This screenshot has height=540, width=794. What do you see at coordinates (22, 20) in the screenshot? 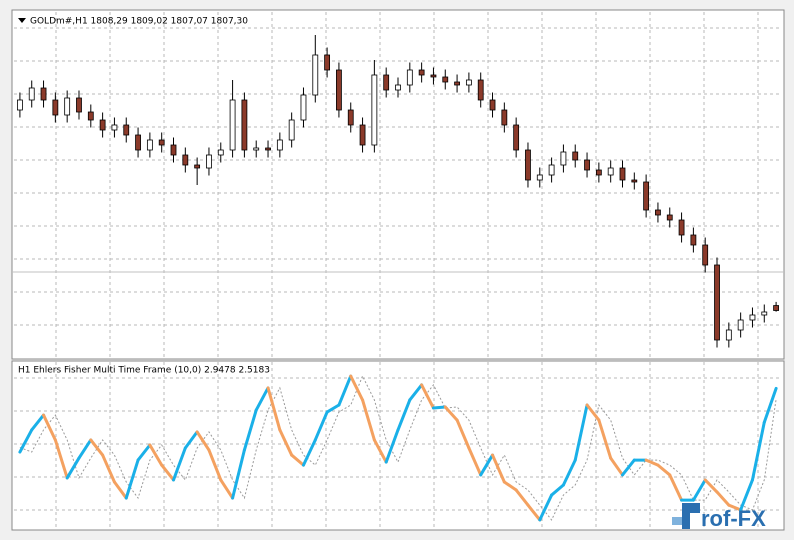
I see `menu-arrow` at bounding box center [22, 20].